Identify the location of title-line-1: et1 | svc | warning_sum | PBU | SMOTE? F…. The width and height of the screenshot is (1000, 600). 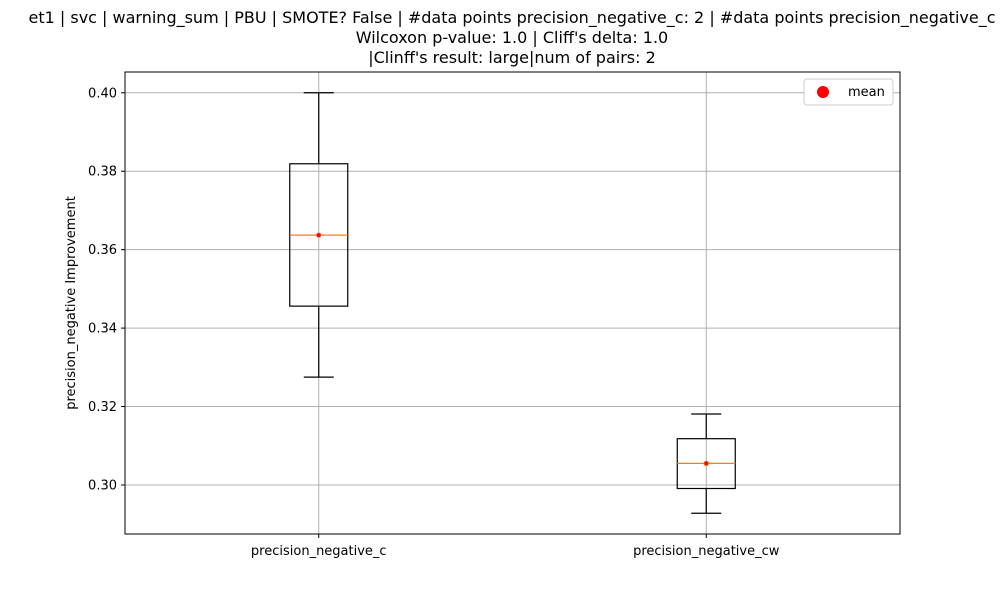
(512, 18).